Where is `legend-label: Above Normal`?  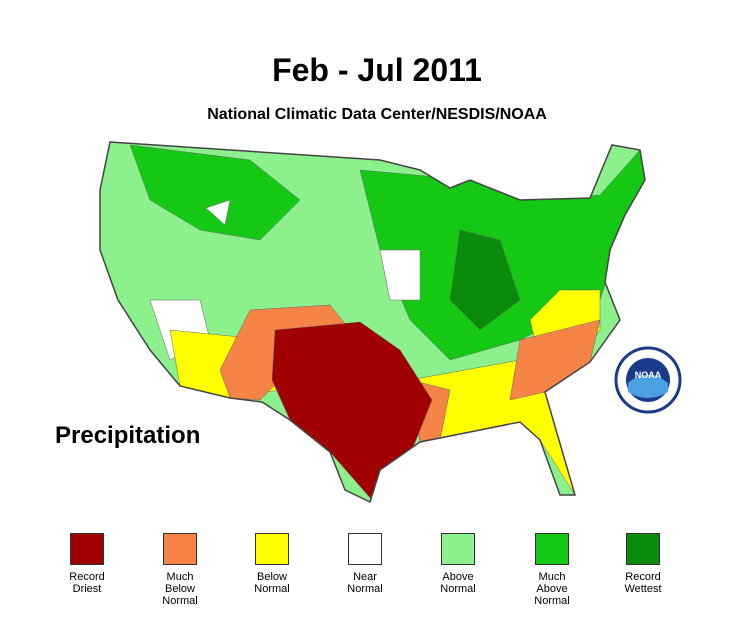 legend-label: Above Normal is located at coordinates (458, 583).